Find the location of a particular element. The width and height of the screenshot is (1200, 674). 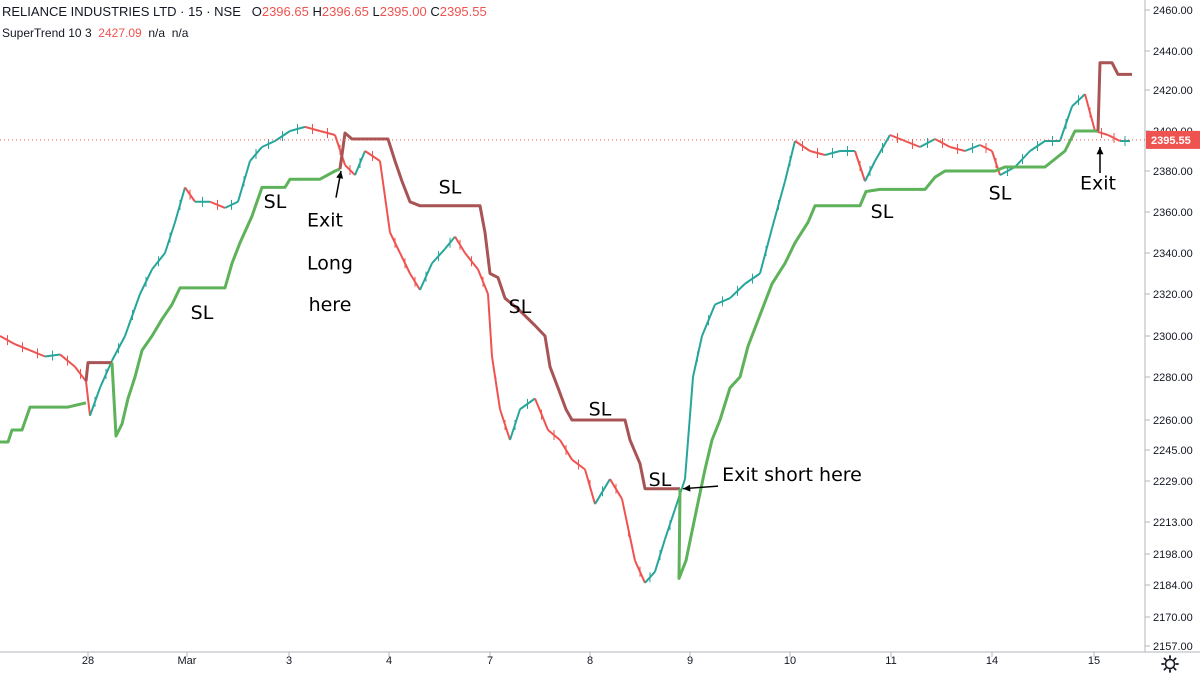

last-price-label: 2395.55 is located at coordinates (1171, 141).